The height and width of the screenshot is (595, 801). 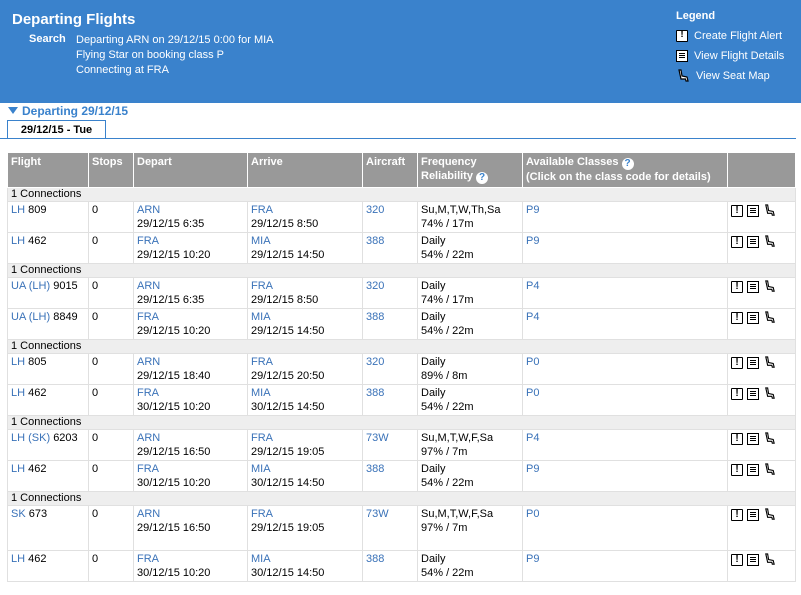 What do you see at coordinates (288, 452) in the screenshot?
I see `arrive-time: 29/12/15 19:05` at bounding box center [288, 452].